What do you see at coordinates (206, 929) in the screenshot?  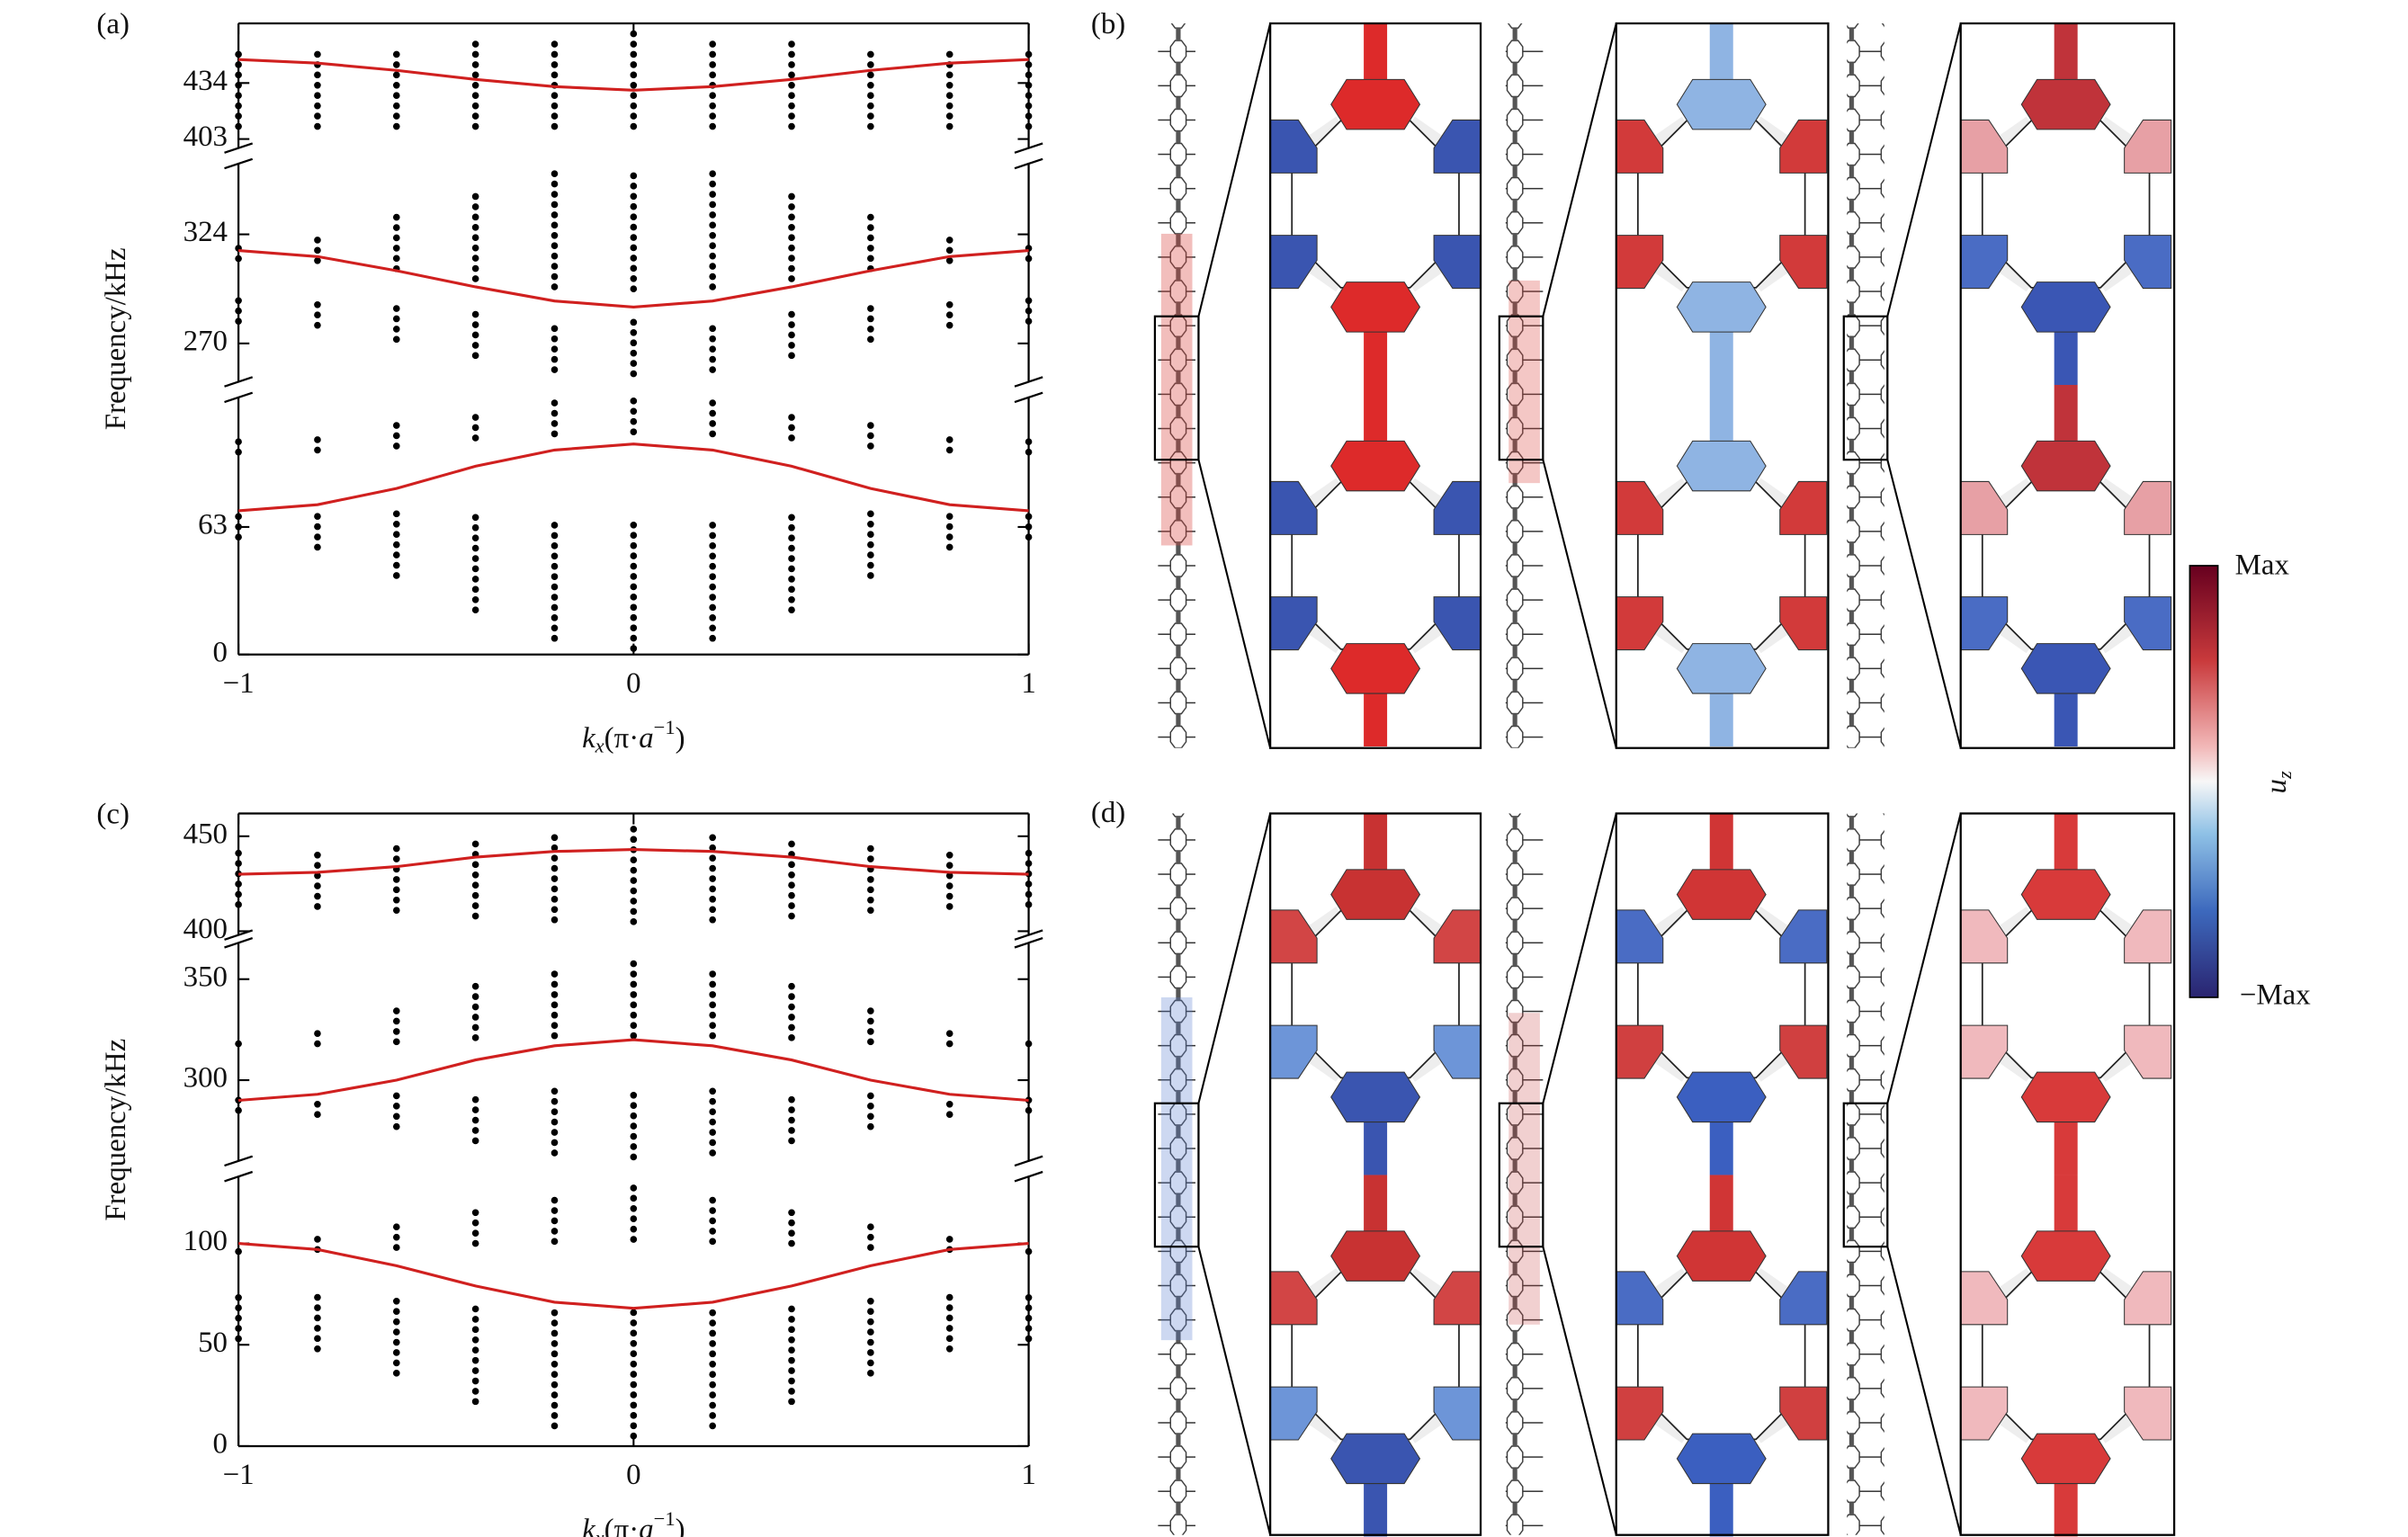 I see `y-tick-label: 400` at bounding box center [206, 929].